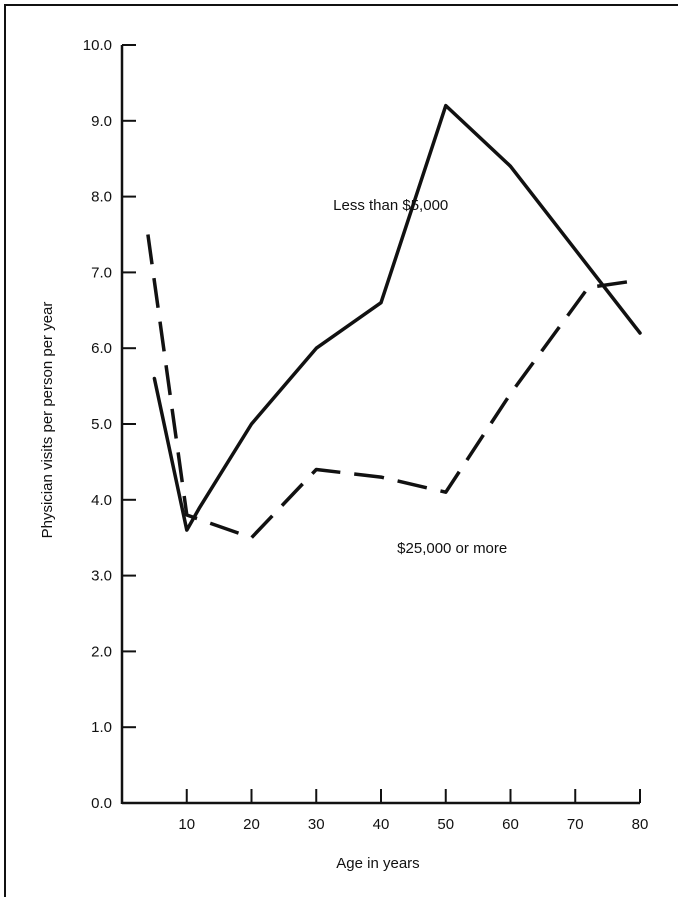 Image resolution: width=678 pixels, height=899 pixels. I want to click on x-axis-title: Age in years, so click(377, 863).